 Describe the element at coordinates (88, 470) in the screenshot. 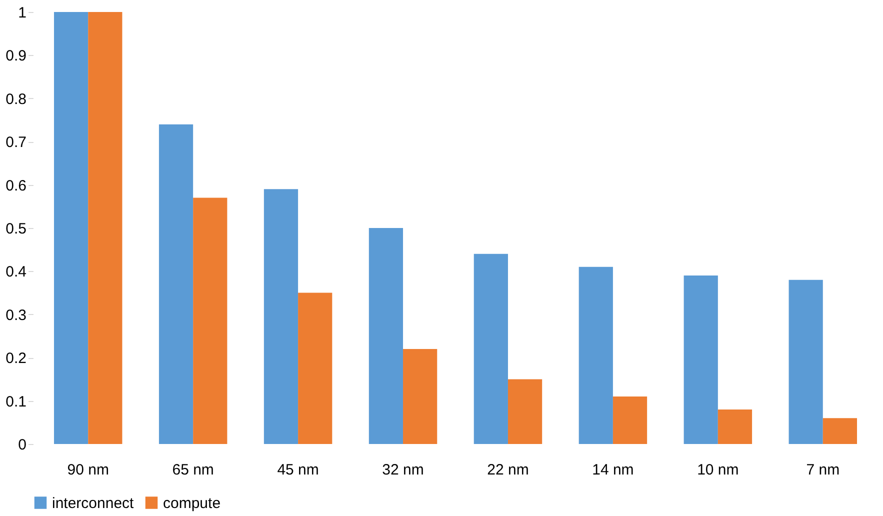

I see `x-tick-label: 90 nm` at that location.